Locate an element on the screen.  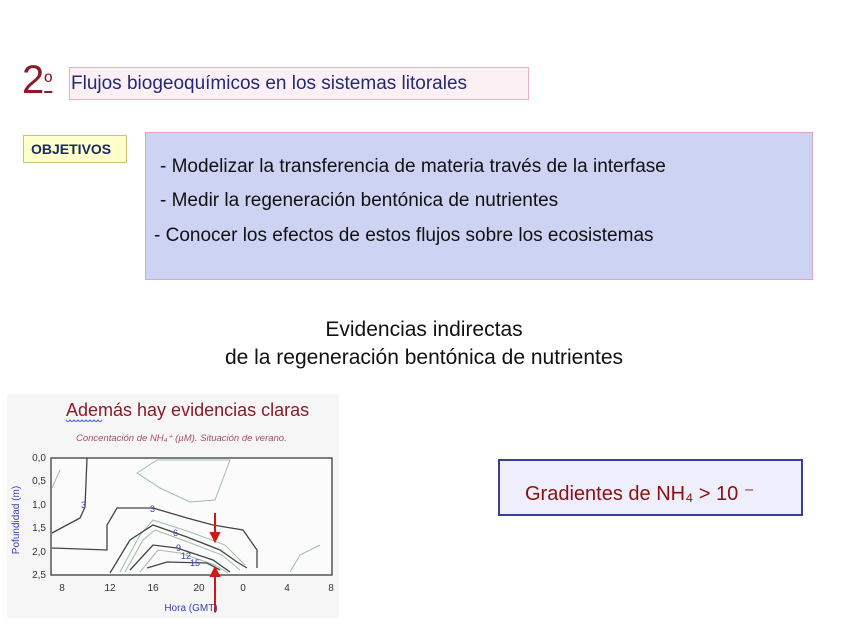
arrow-down-icon is located at coordinates (215, 538).